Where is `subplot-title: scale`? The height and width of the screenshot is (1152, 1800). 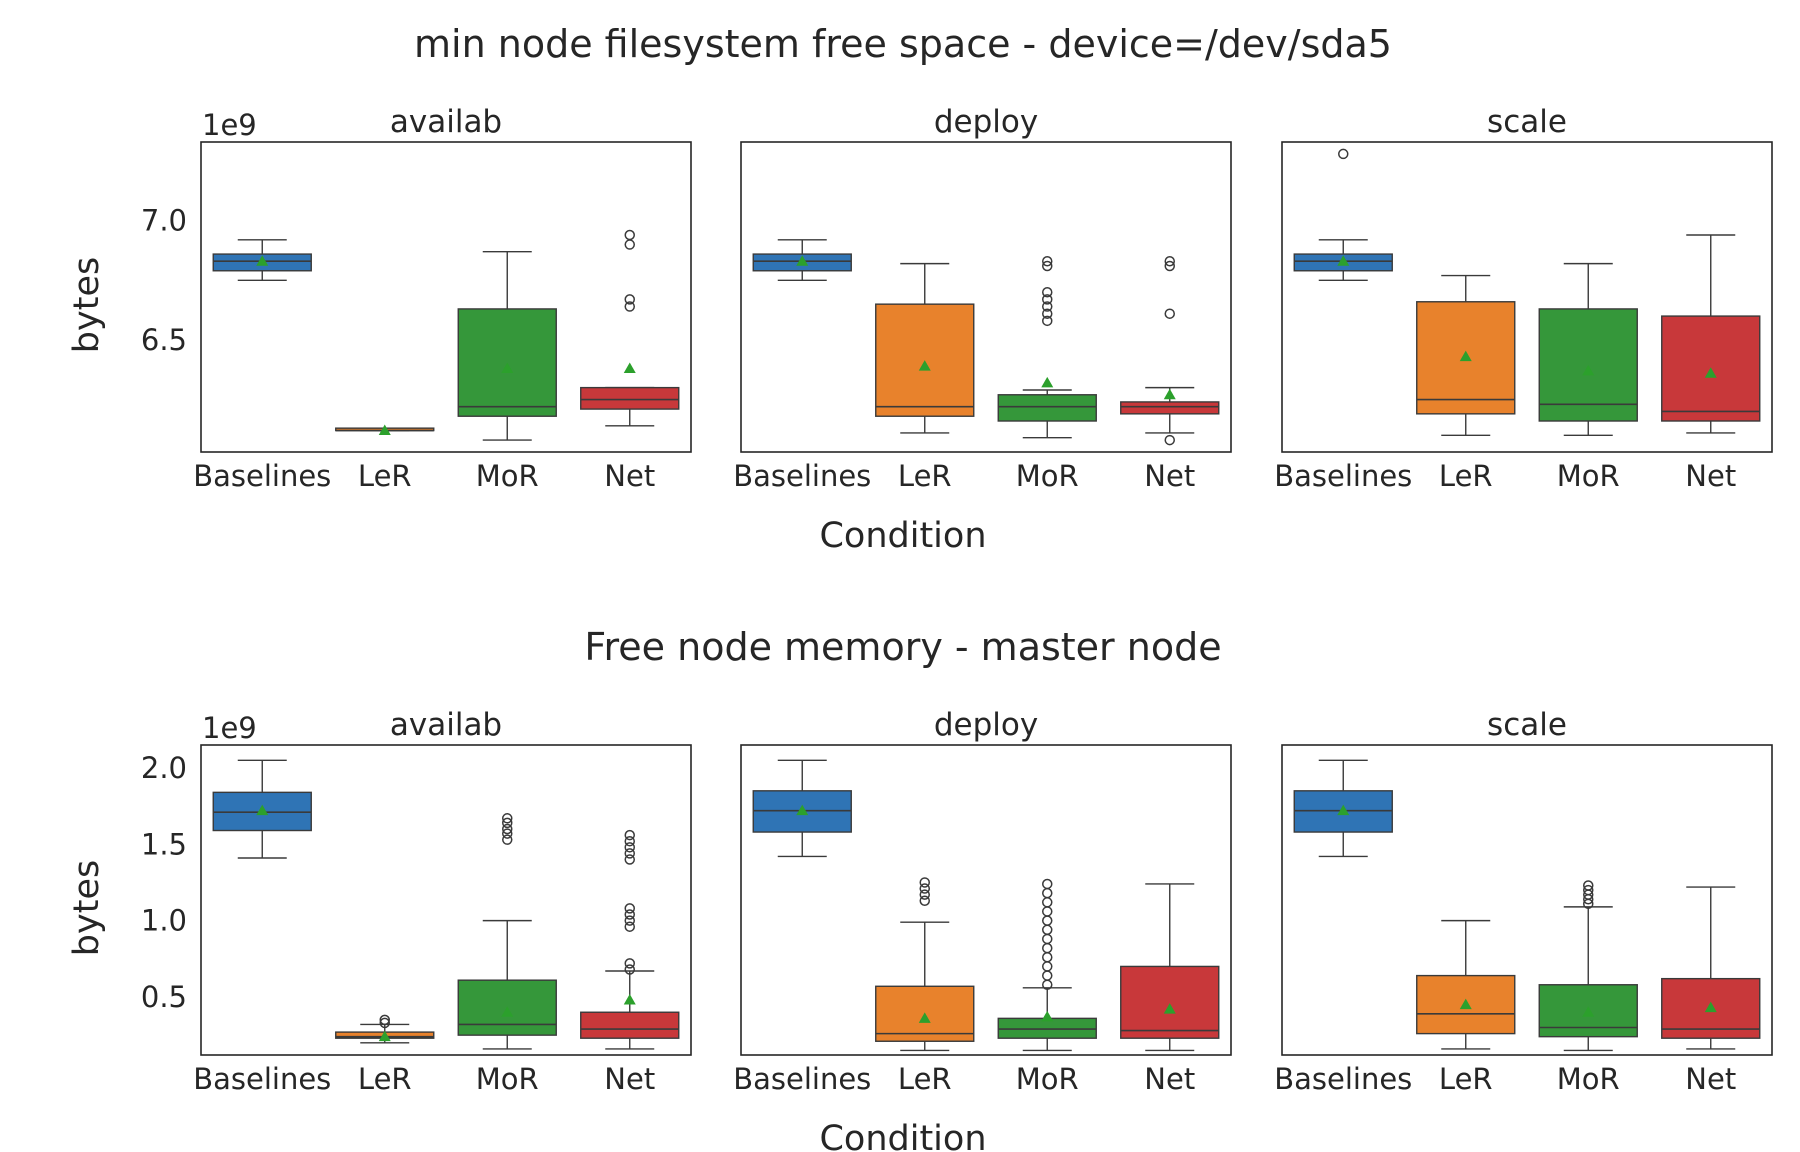
subplot-title: scale is located at coordinates (1527, 122).